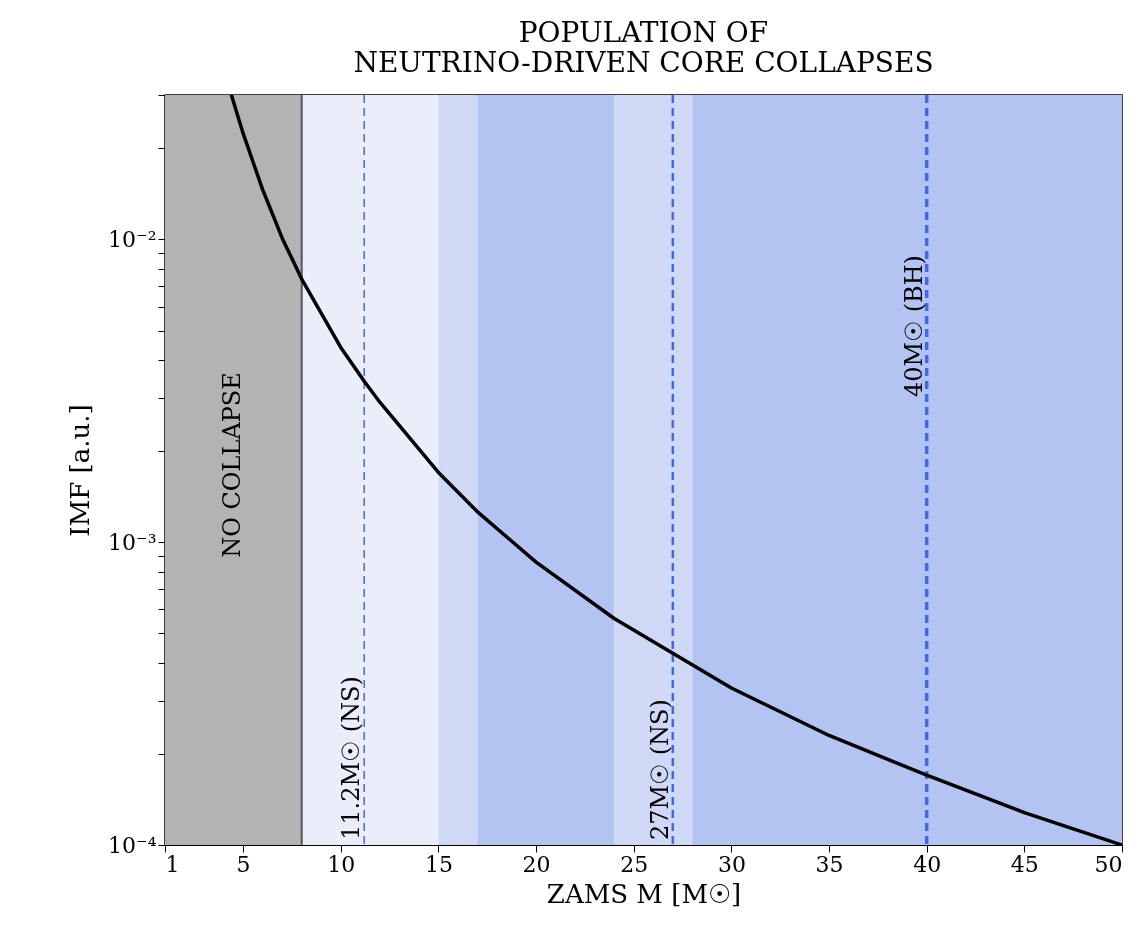  I want to click on x-axis-title: ZAMS M [M☉], so click(644, 893).